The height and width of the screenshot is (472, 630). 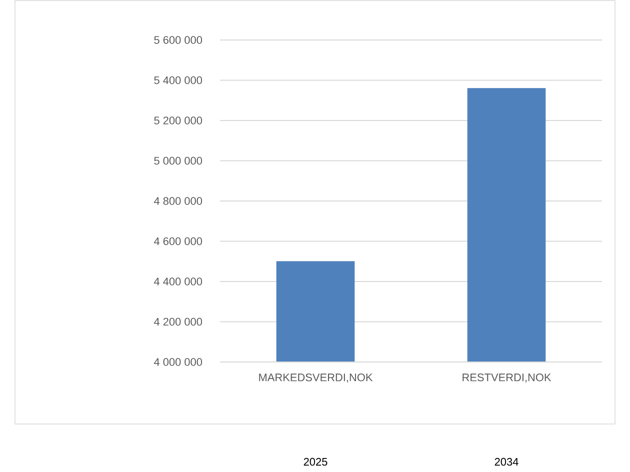 What do you see at coordinates (316, 462) in the screenshot?
I see `text: 2025` at bounding box center [316, 462].